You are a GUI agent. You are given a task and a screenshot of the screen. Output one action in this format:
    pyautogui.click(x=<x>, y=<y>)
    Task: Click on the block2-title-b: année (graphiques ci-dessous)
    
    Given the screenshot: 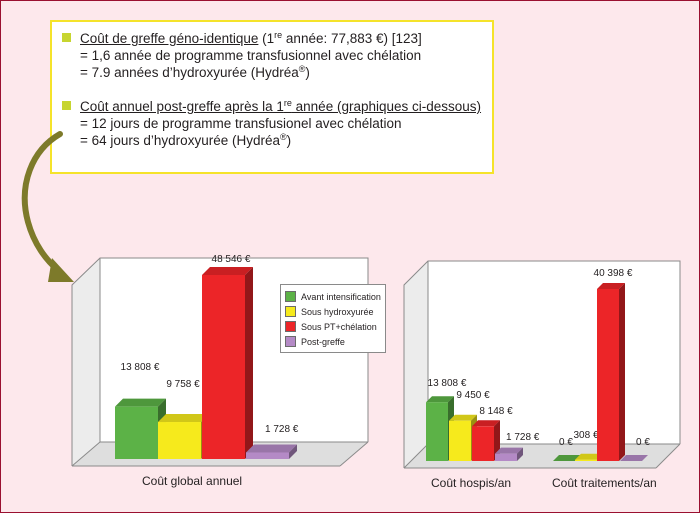 What is the action you would take?
    pyautogui.click(x=386, y=106)
    